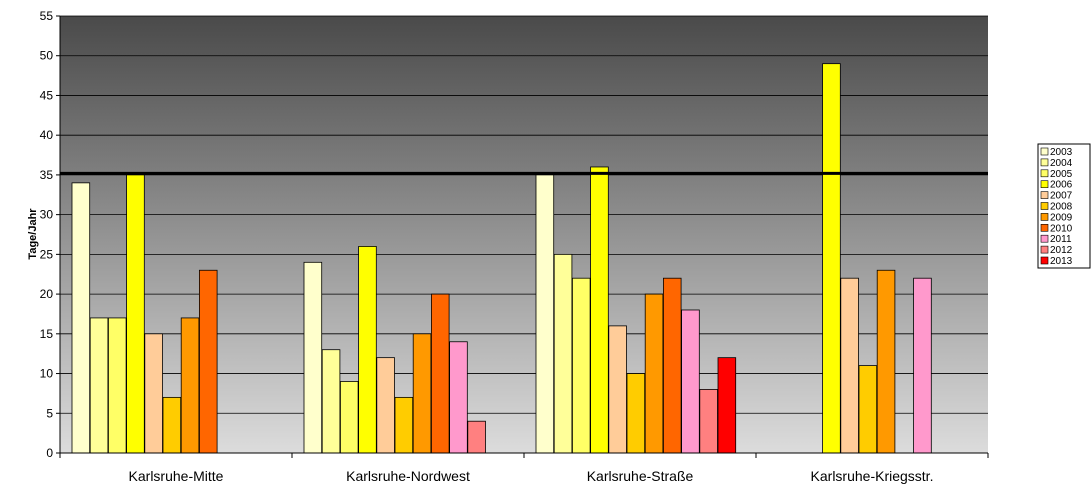 This screenshot has width=1092, height=492. I want to click on legend-label: 2009, so click(1061, 217).